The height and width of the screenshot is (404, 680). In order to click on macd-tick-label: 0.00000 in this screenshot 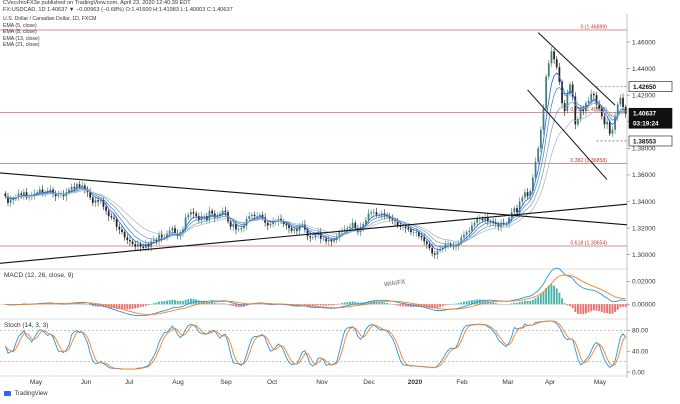, I will do `click(644, 305)`.